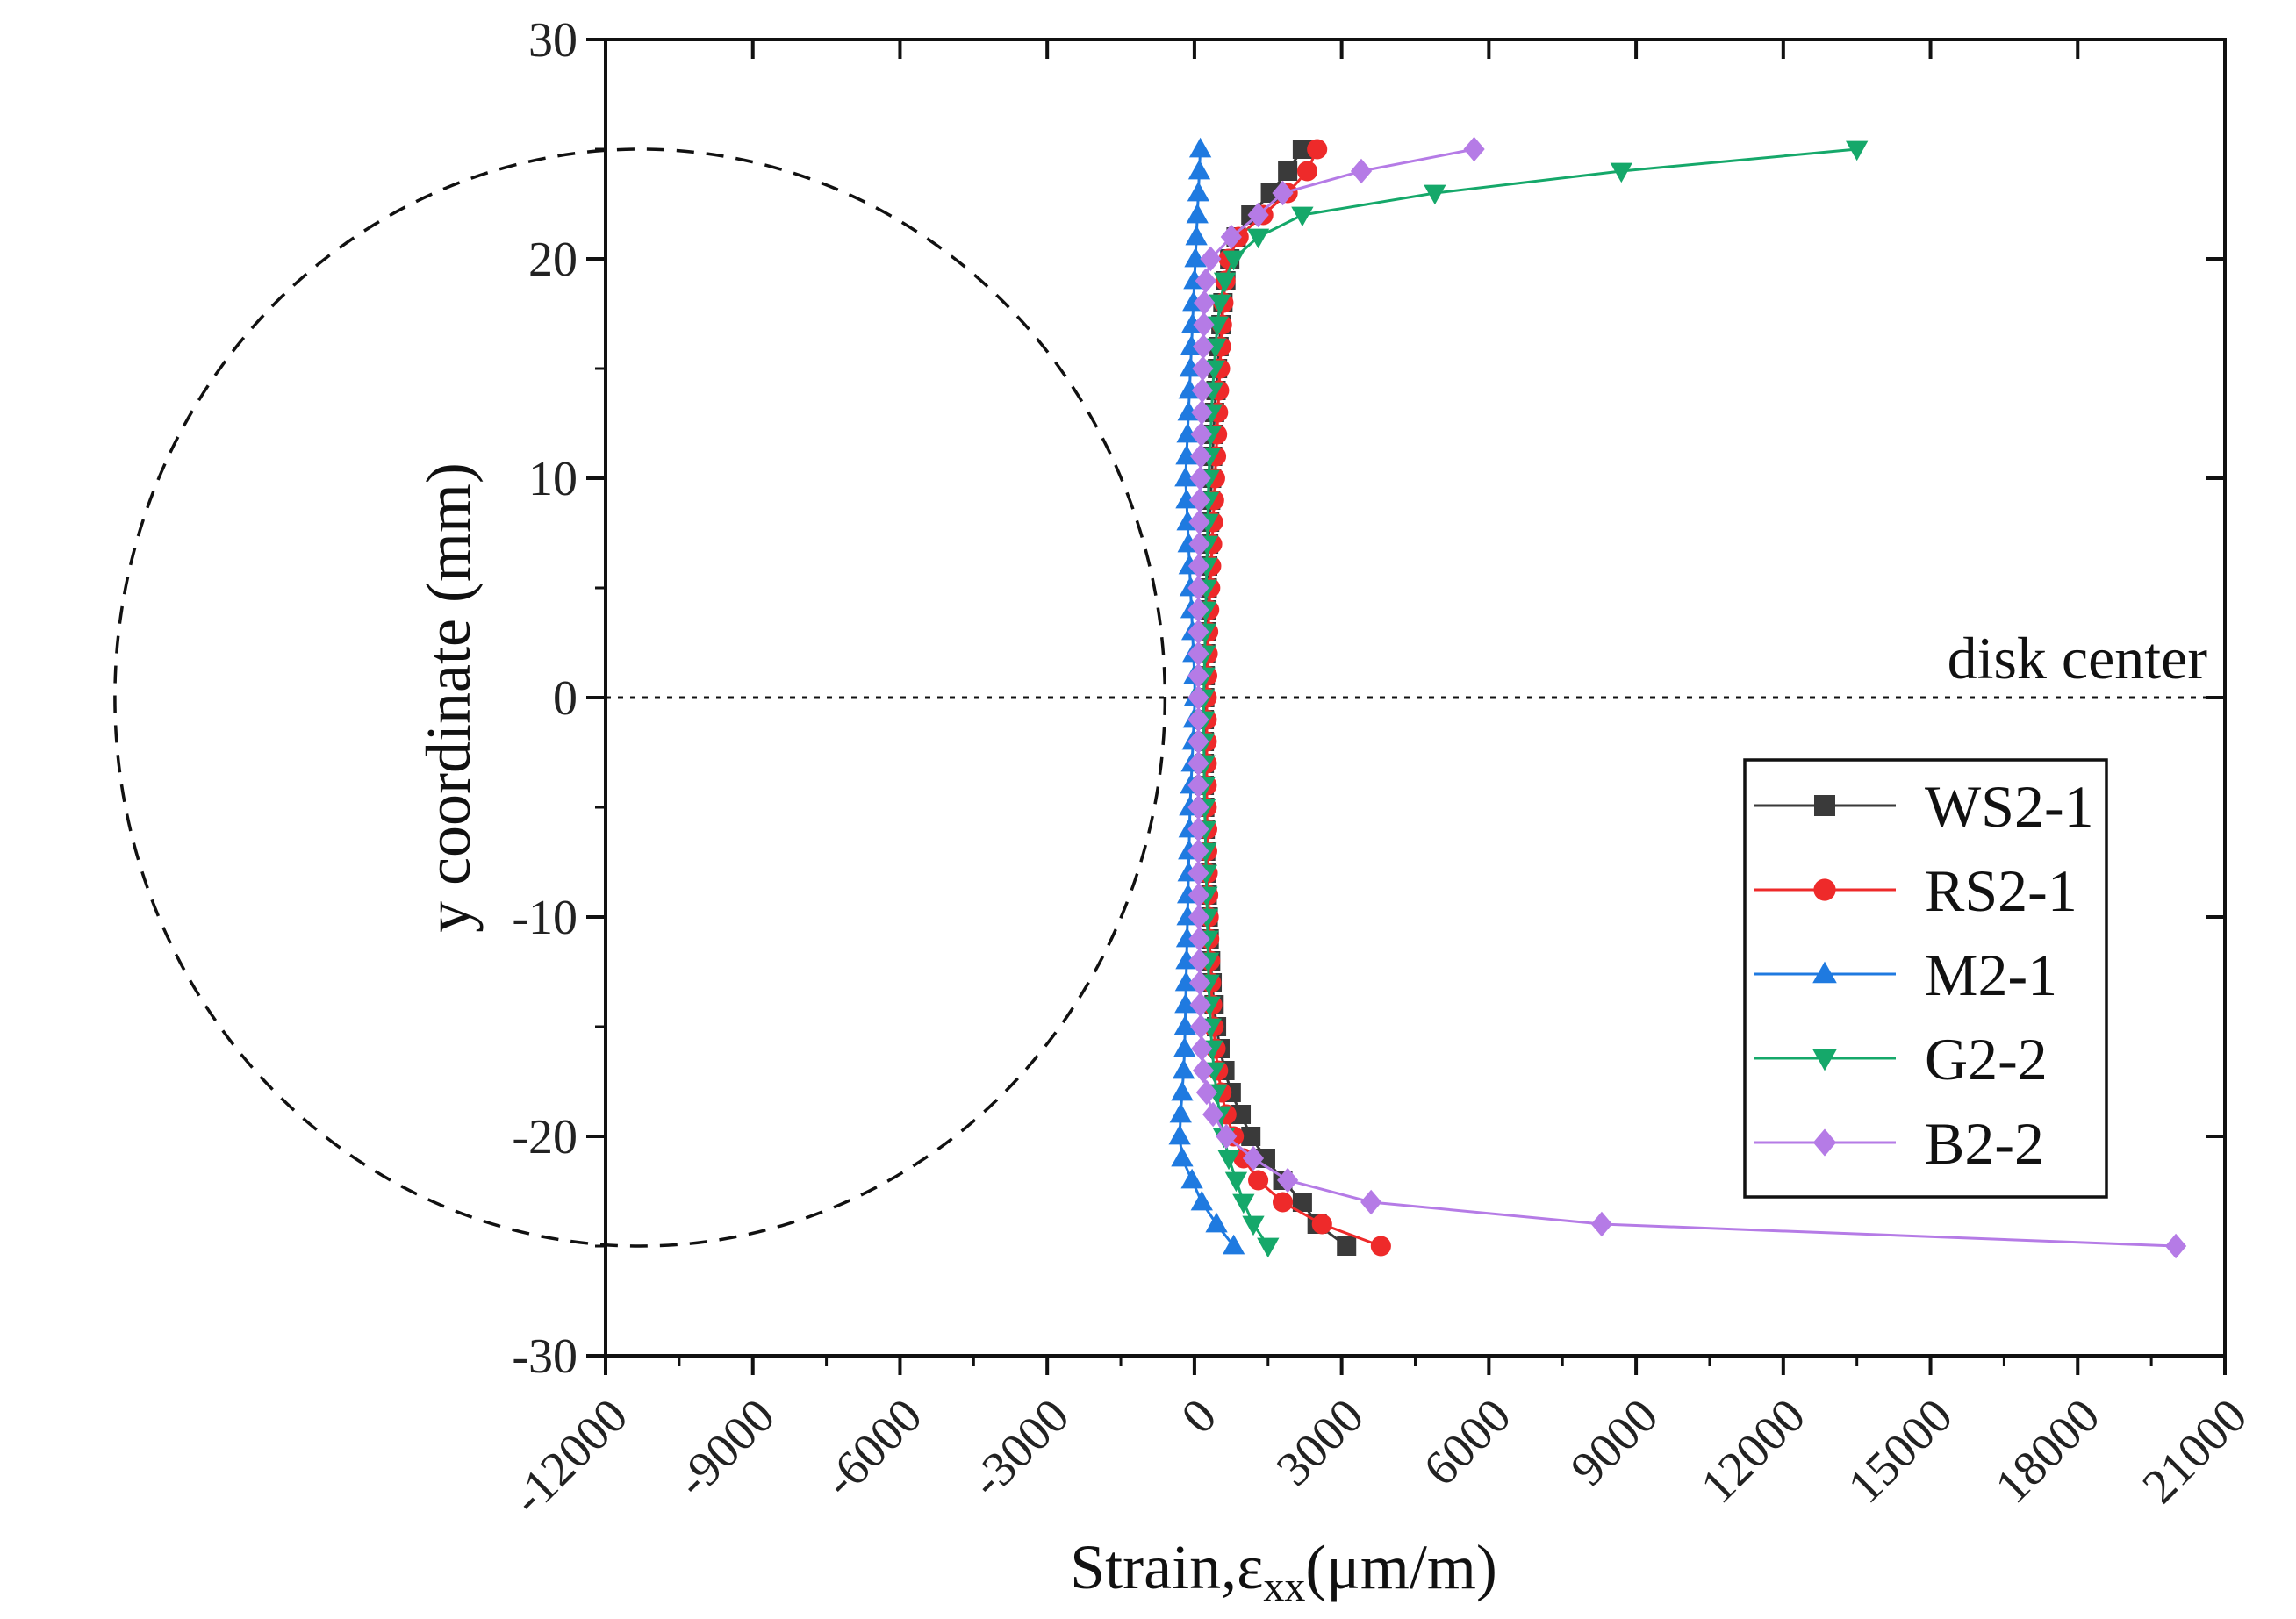 The height and width of the screenshot is (1619, 2296). What do you see at coordinates (1924, 806) in the screenshot?
I see `legend-item: WS2-1` at bounding box center [1924, 806].